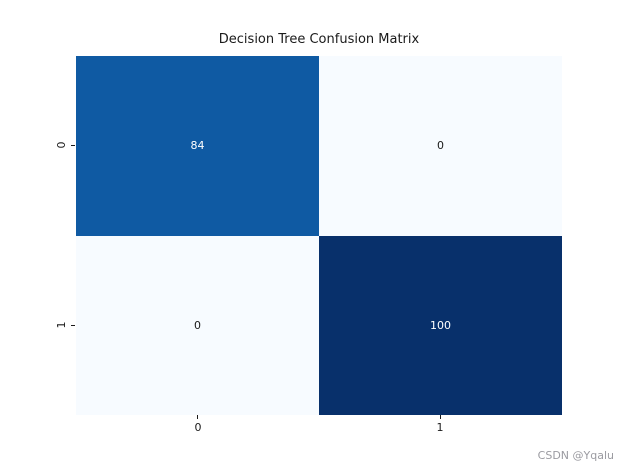  I want to click on x-tick-label-0: 0, so click(198, 427).